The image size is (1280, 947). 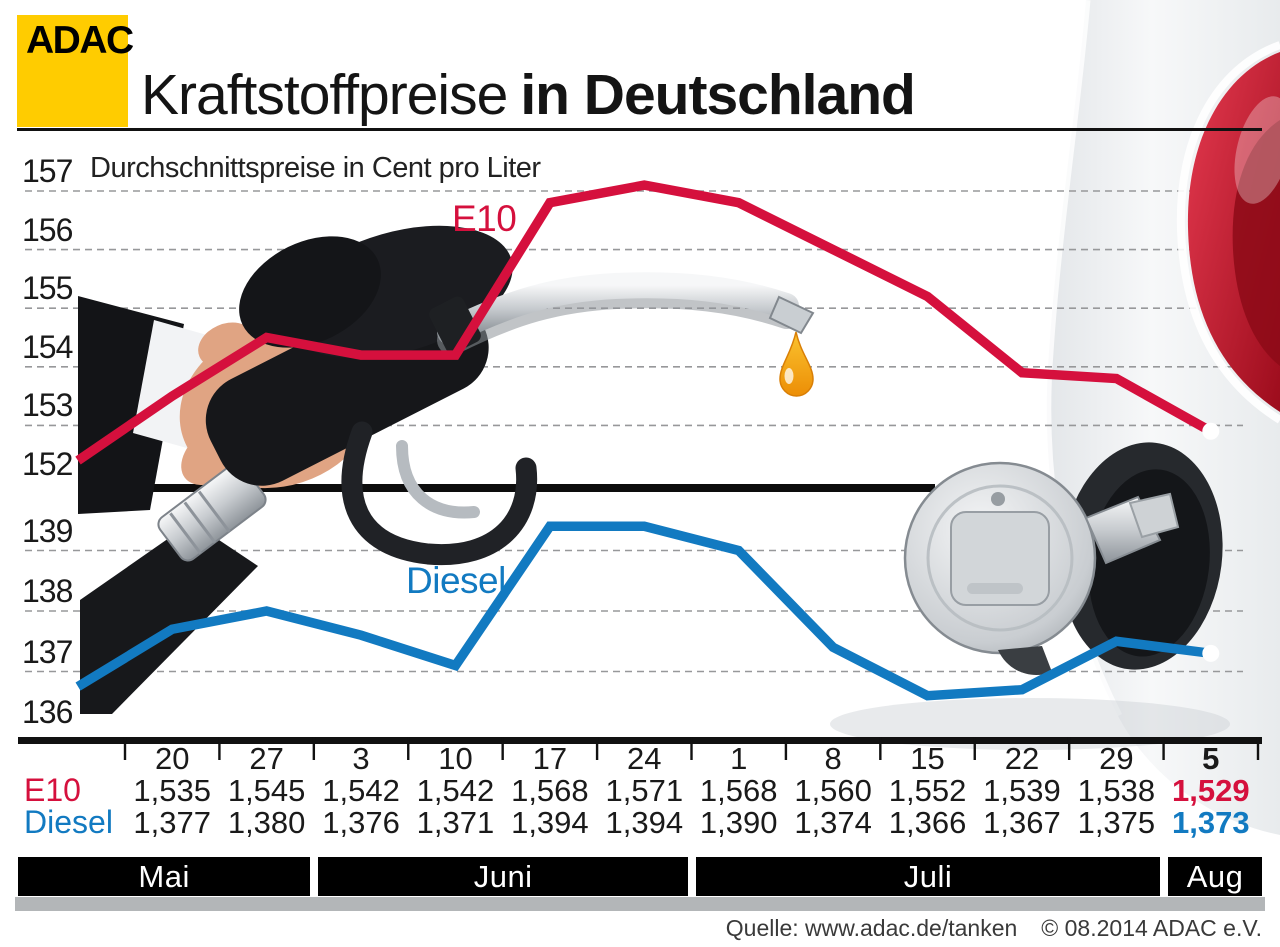 I want to click on diesel-endpoint-dot, so click(x=1211, y=653).